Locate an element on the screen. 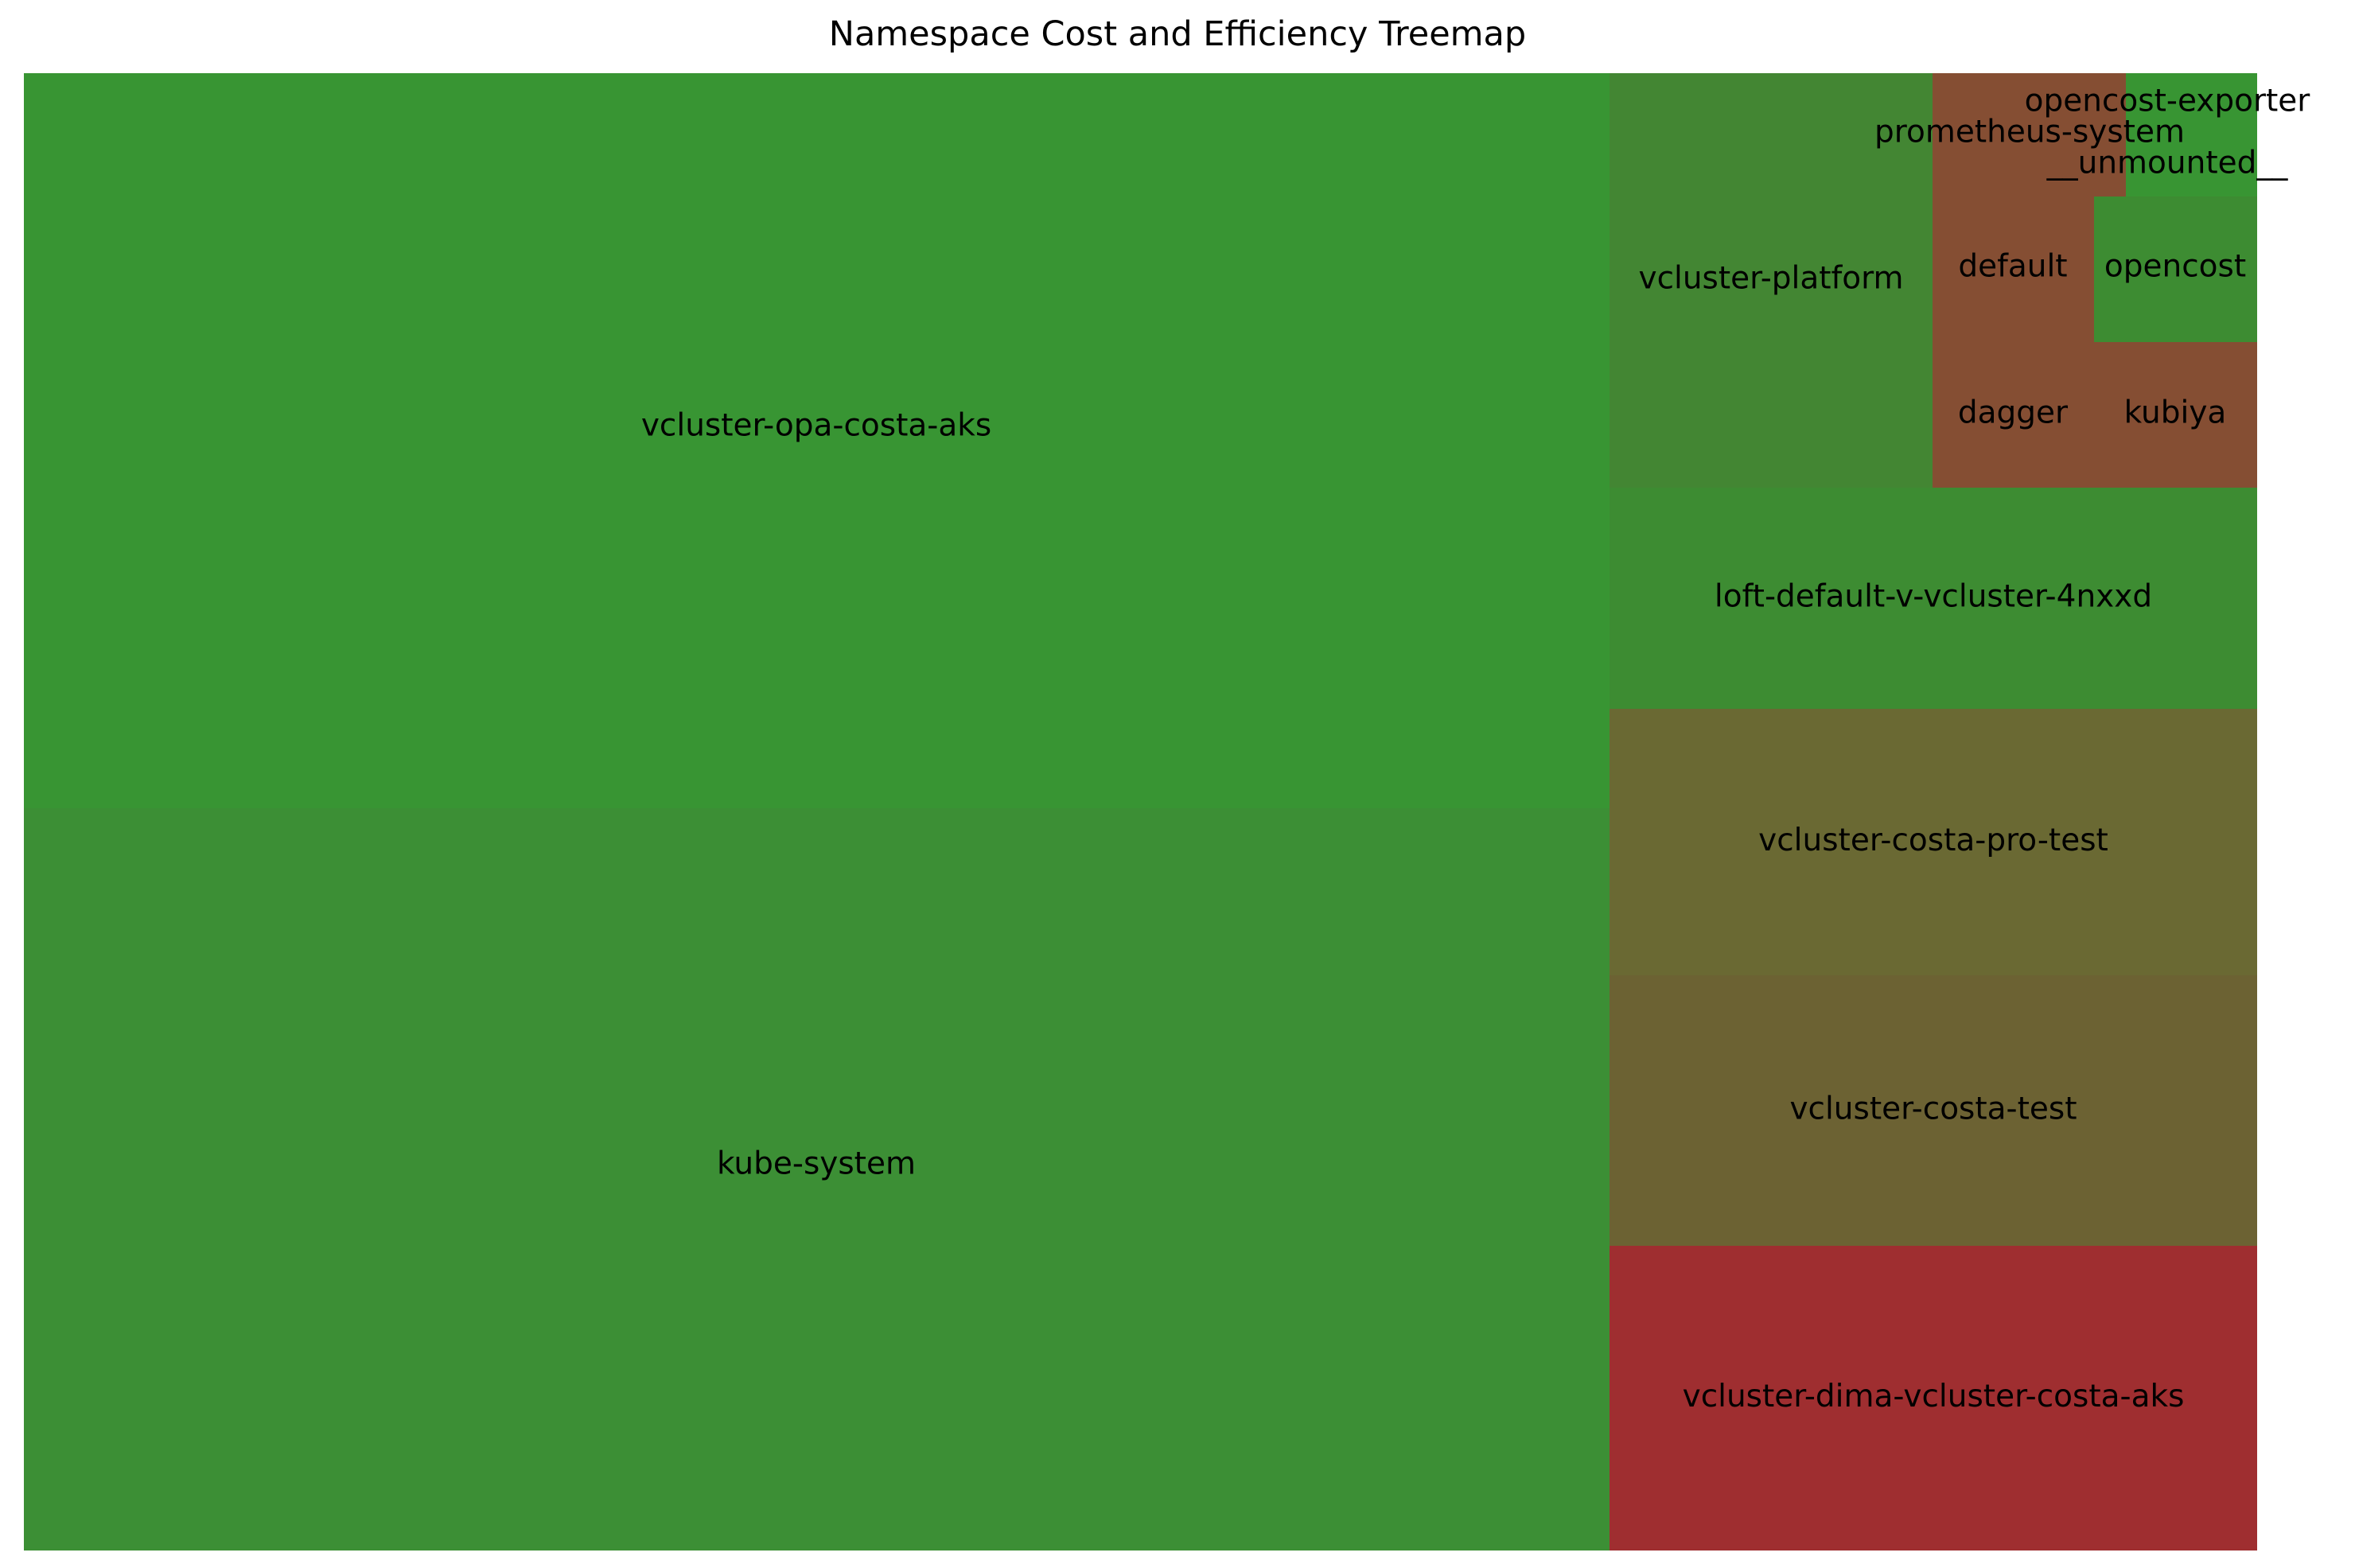 Image resolution: width=2355 pixels, height=1568 pixels. chart-title: Namespace Cost and Efficiency Treemap is located at coordinates (1177, 34).